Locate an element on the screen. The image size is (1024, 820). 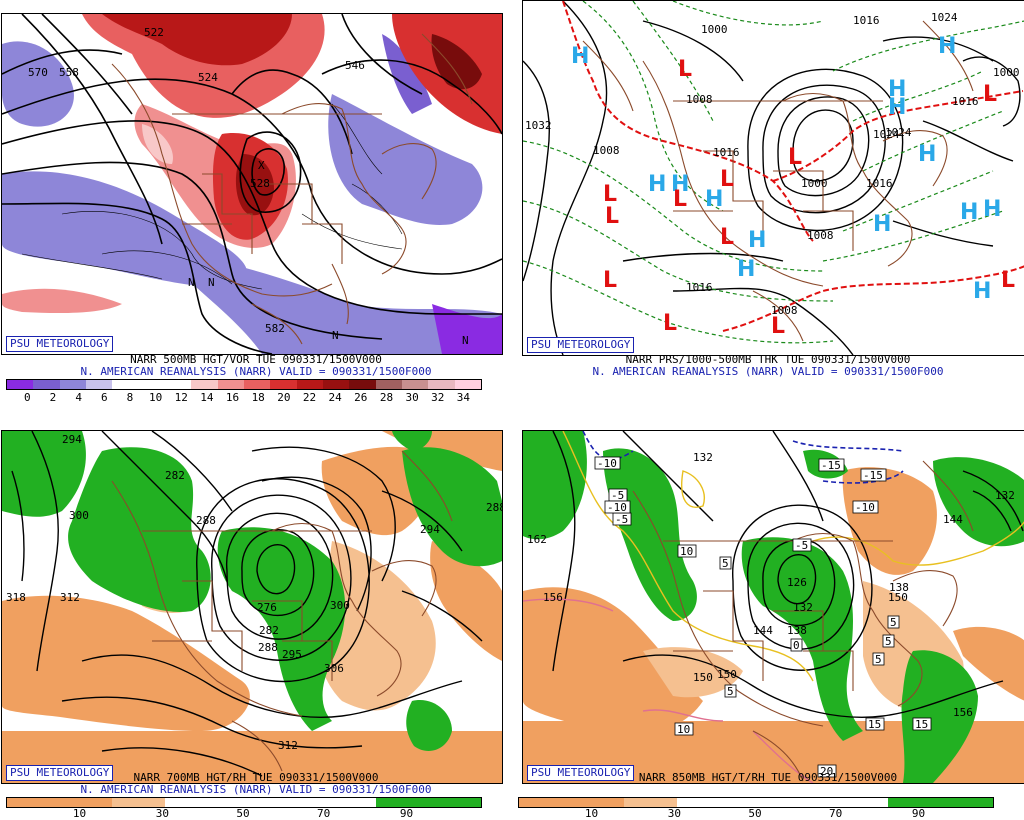
colorbar-ticks: 10 30 50 70 90 is located at coordinates (243, 813).